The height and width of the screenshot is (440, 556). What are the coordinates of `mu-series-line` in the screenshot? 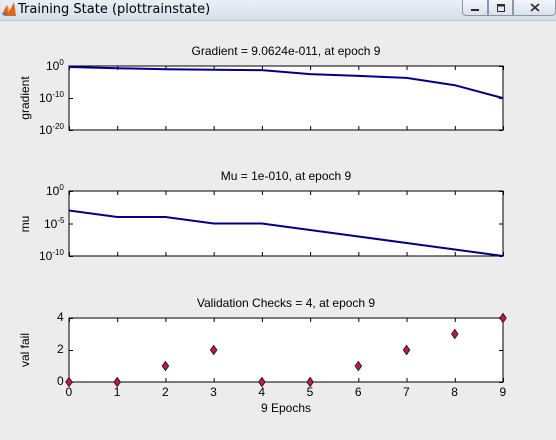 It's located at (286, 233).